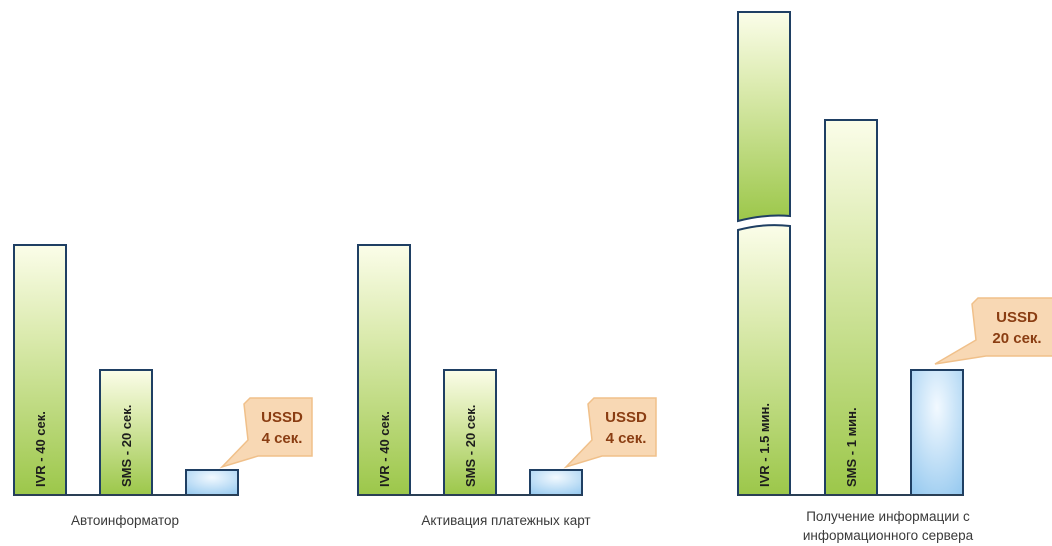  What do you see at coordinates (888, 516) in the screenshot?
I see `group-label: Получение информации с` at bounding box center [888, 516].